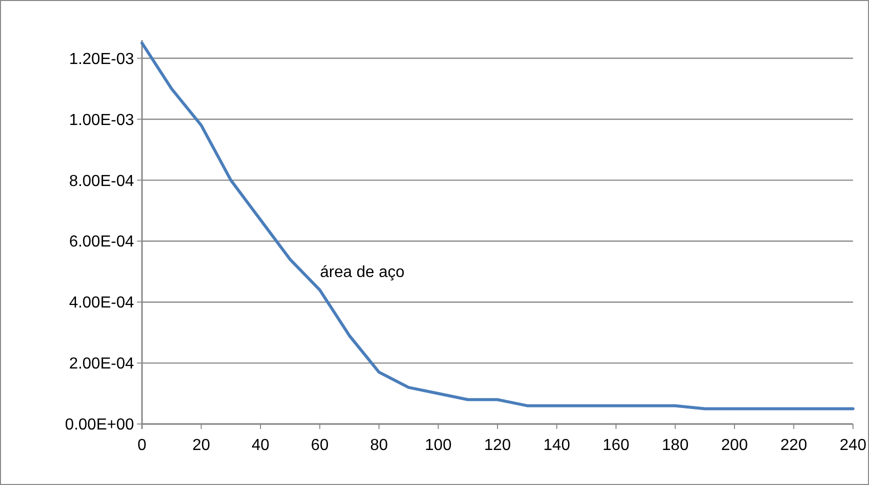 The width and height of the screenshot is (869, 485). What do you see at coordinates (101, 181) in the screenshot?
I see `y-tick-label: 8.00E-04` at bounding box center [101, 181].